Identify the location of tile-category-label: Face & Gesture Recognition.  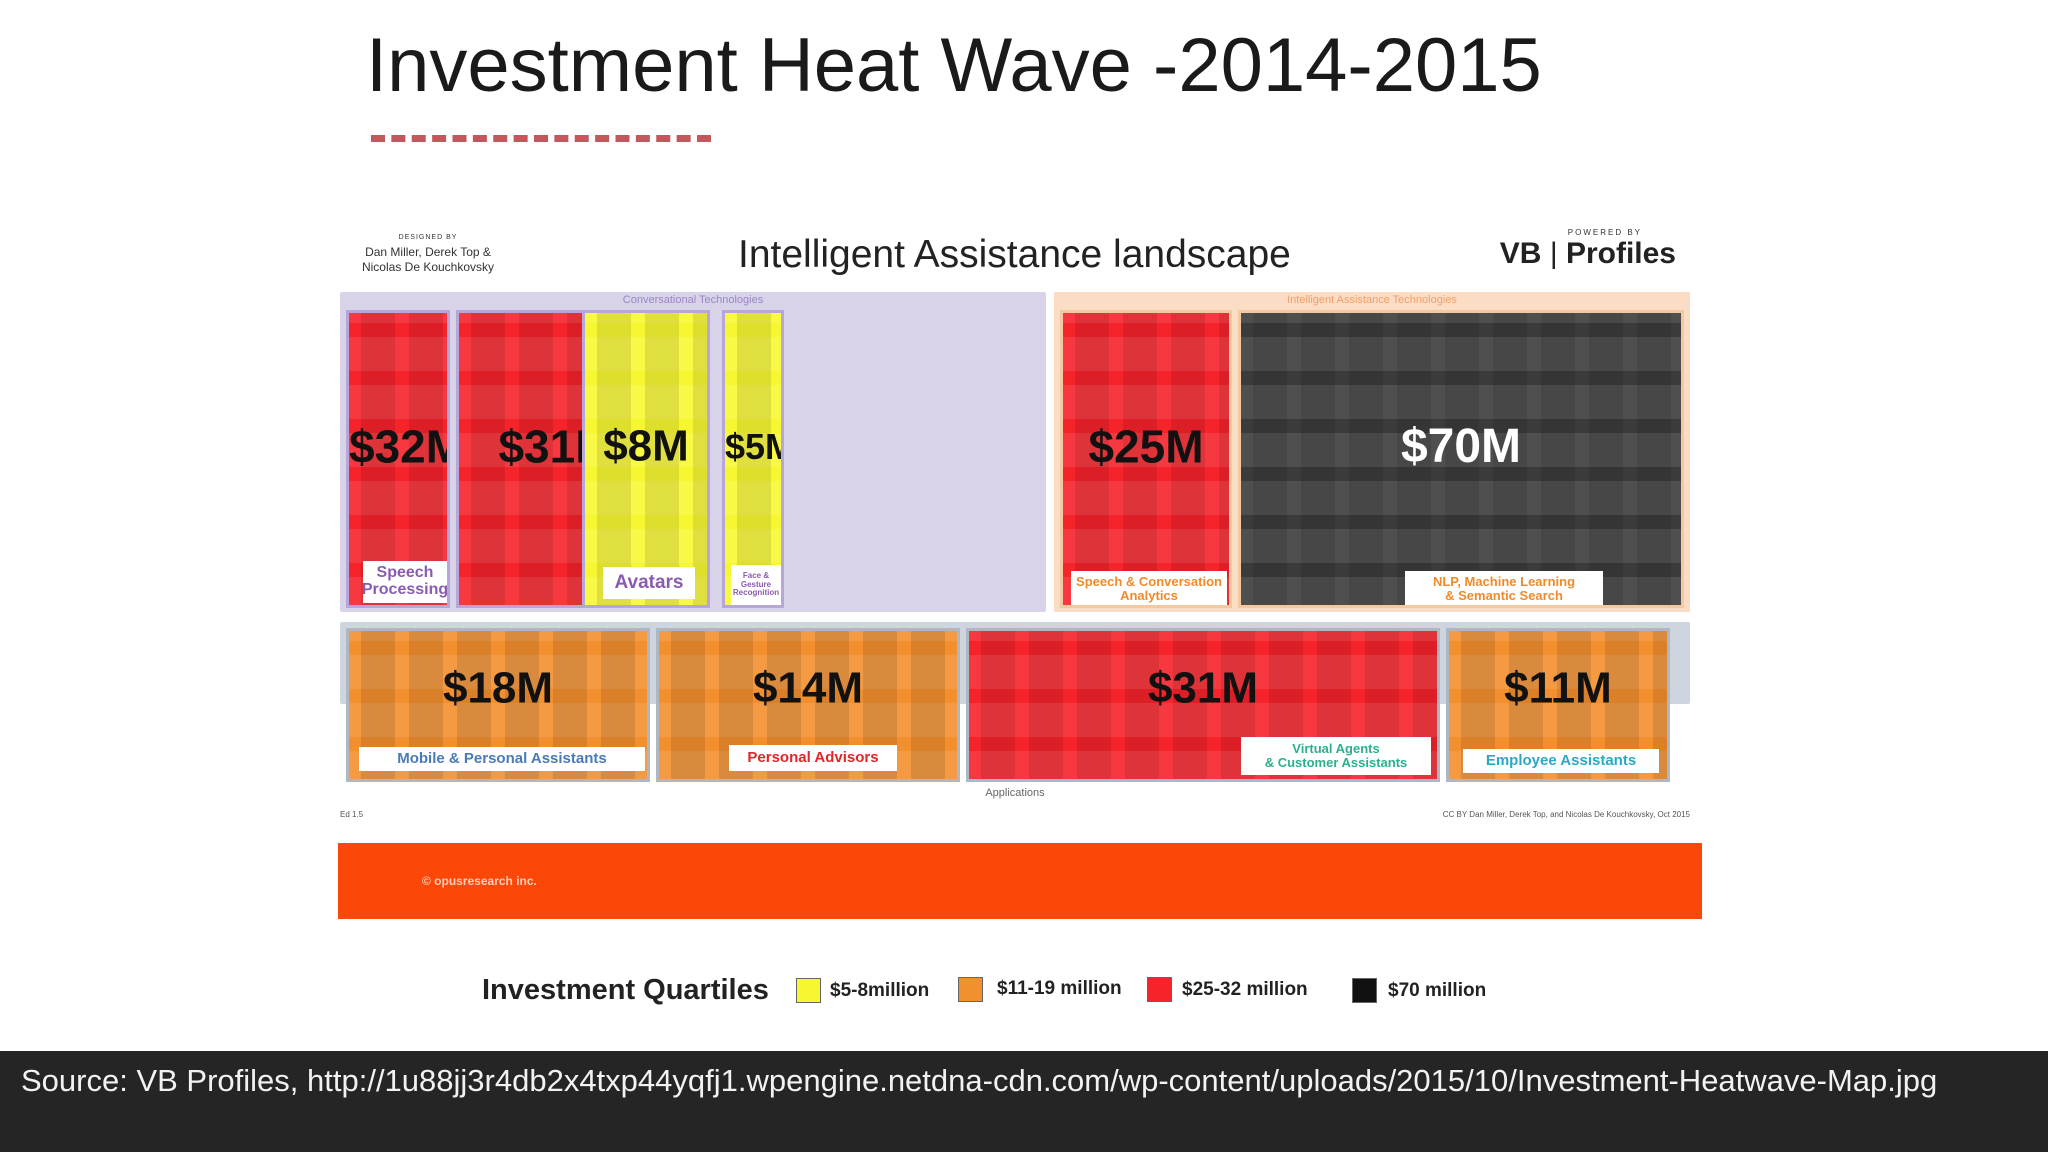
(756, 585).